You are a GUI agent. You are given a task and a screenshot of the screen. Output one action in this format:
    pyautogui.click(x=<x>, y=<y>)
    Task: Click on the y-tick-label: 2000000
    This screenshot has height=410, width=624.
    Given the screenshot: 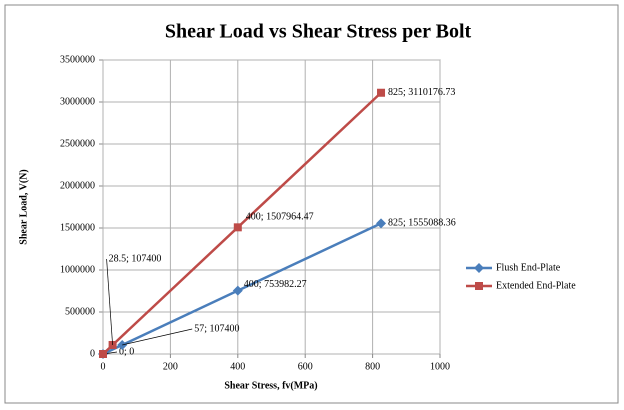 What is the action you would take?
    pyautogui.click(x=77, y=185)
    